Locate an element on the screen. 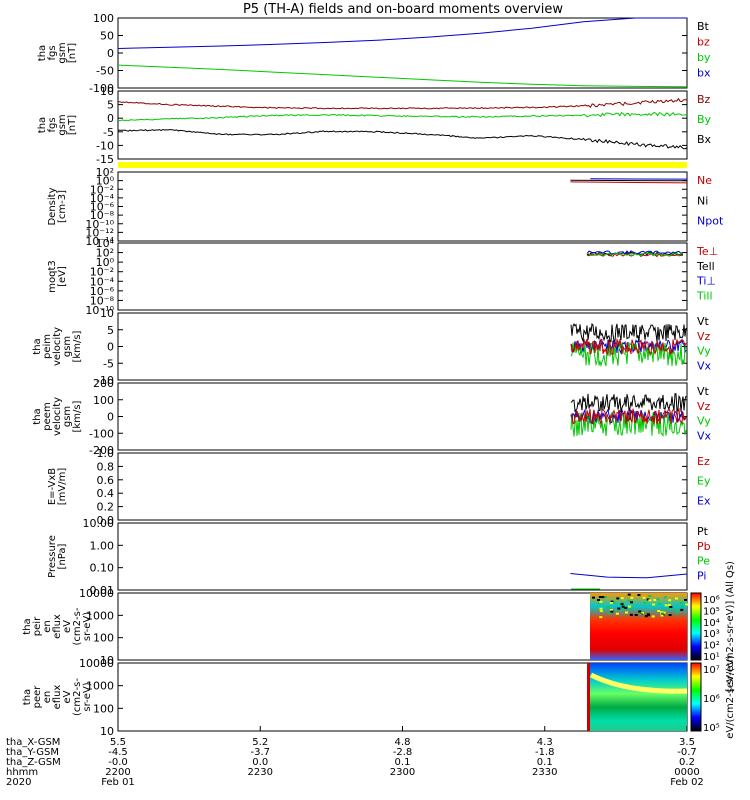 The image size is (750, 800). y-axis-label: eflux is located at coordinates (57, 626).